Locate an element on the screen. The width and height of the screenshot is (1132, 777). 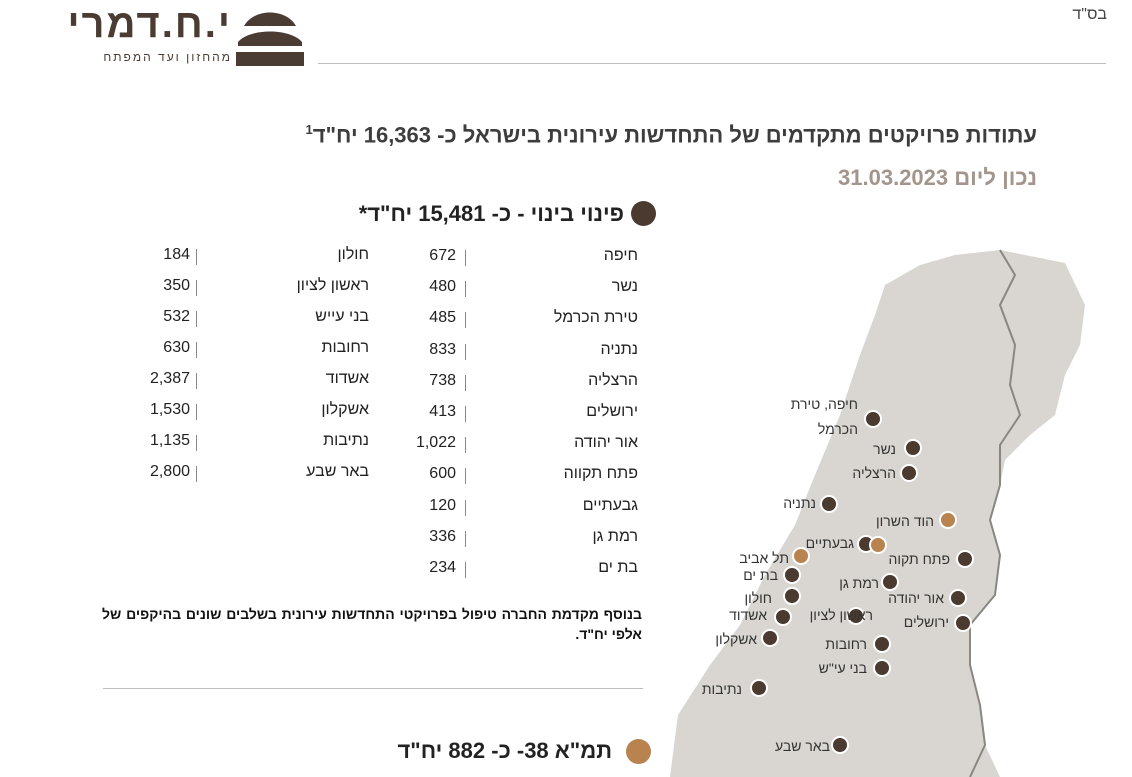
list-item: חולון 184 is located at coordinates (566, 257).